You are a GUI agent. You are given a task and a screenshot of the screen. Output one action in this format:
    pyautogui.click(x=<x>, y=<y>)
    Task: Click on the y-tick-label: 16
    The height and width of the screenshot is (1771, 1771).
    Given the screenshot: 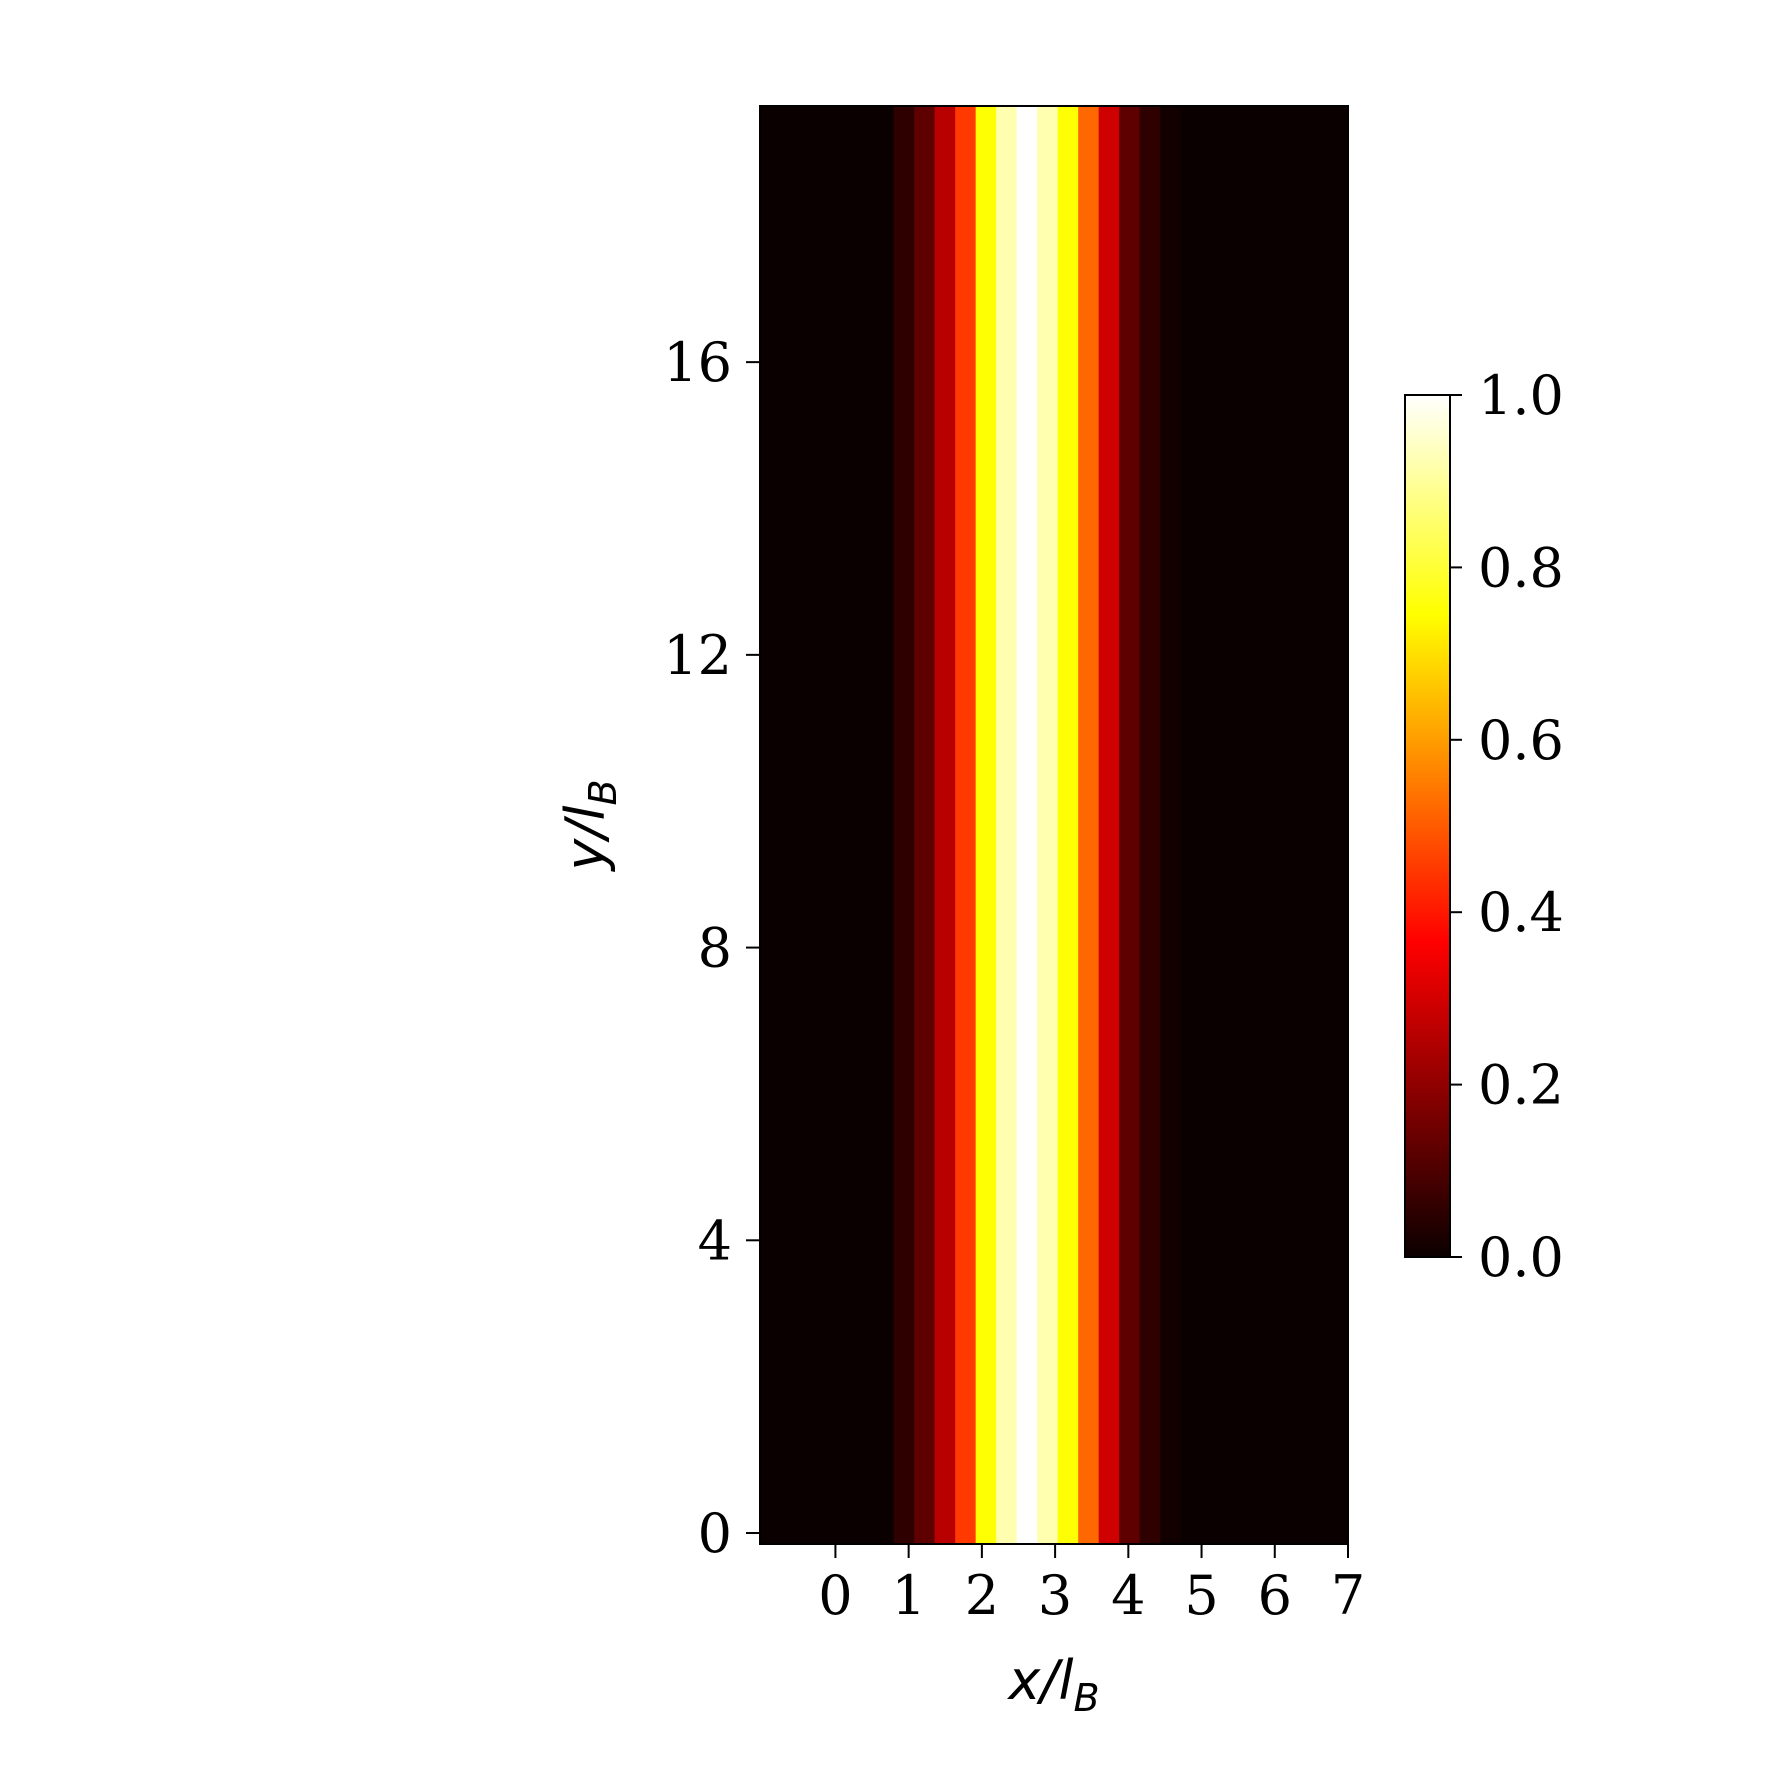 What is the action you would take?
    pyautogui.click(x=697, y=362)
    